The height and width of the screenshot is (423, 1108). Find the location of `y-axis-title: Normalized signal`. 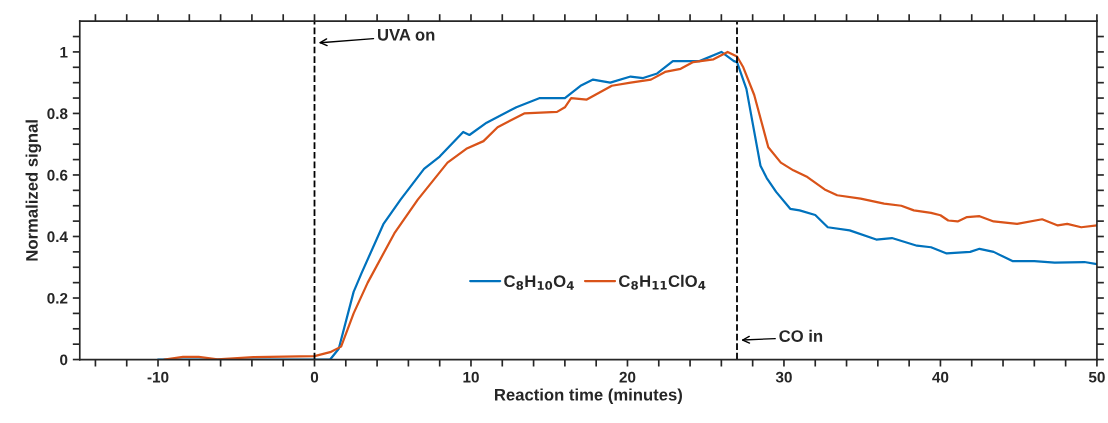

y-axis-title: Normalized signal is located at coordinates (33, 190).